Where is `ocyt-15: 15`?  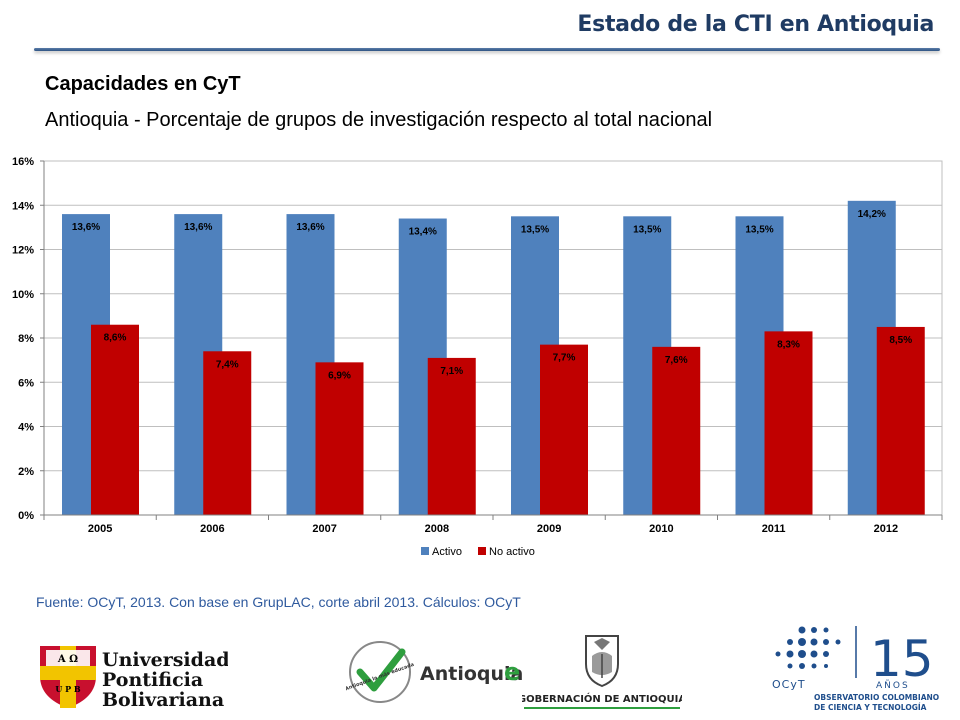
ocyt-15: 15 is located at coordinates (902, 659).